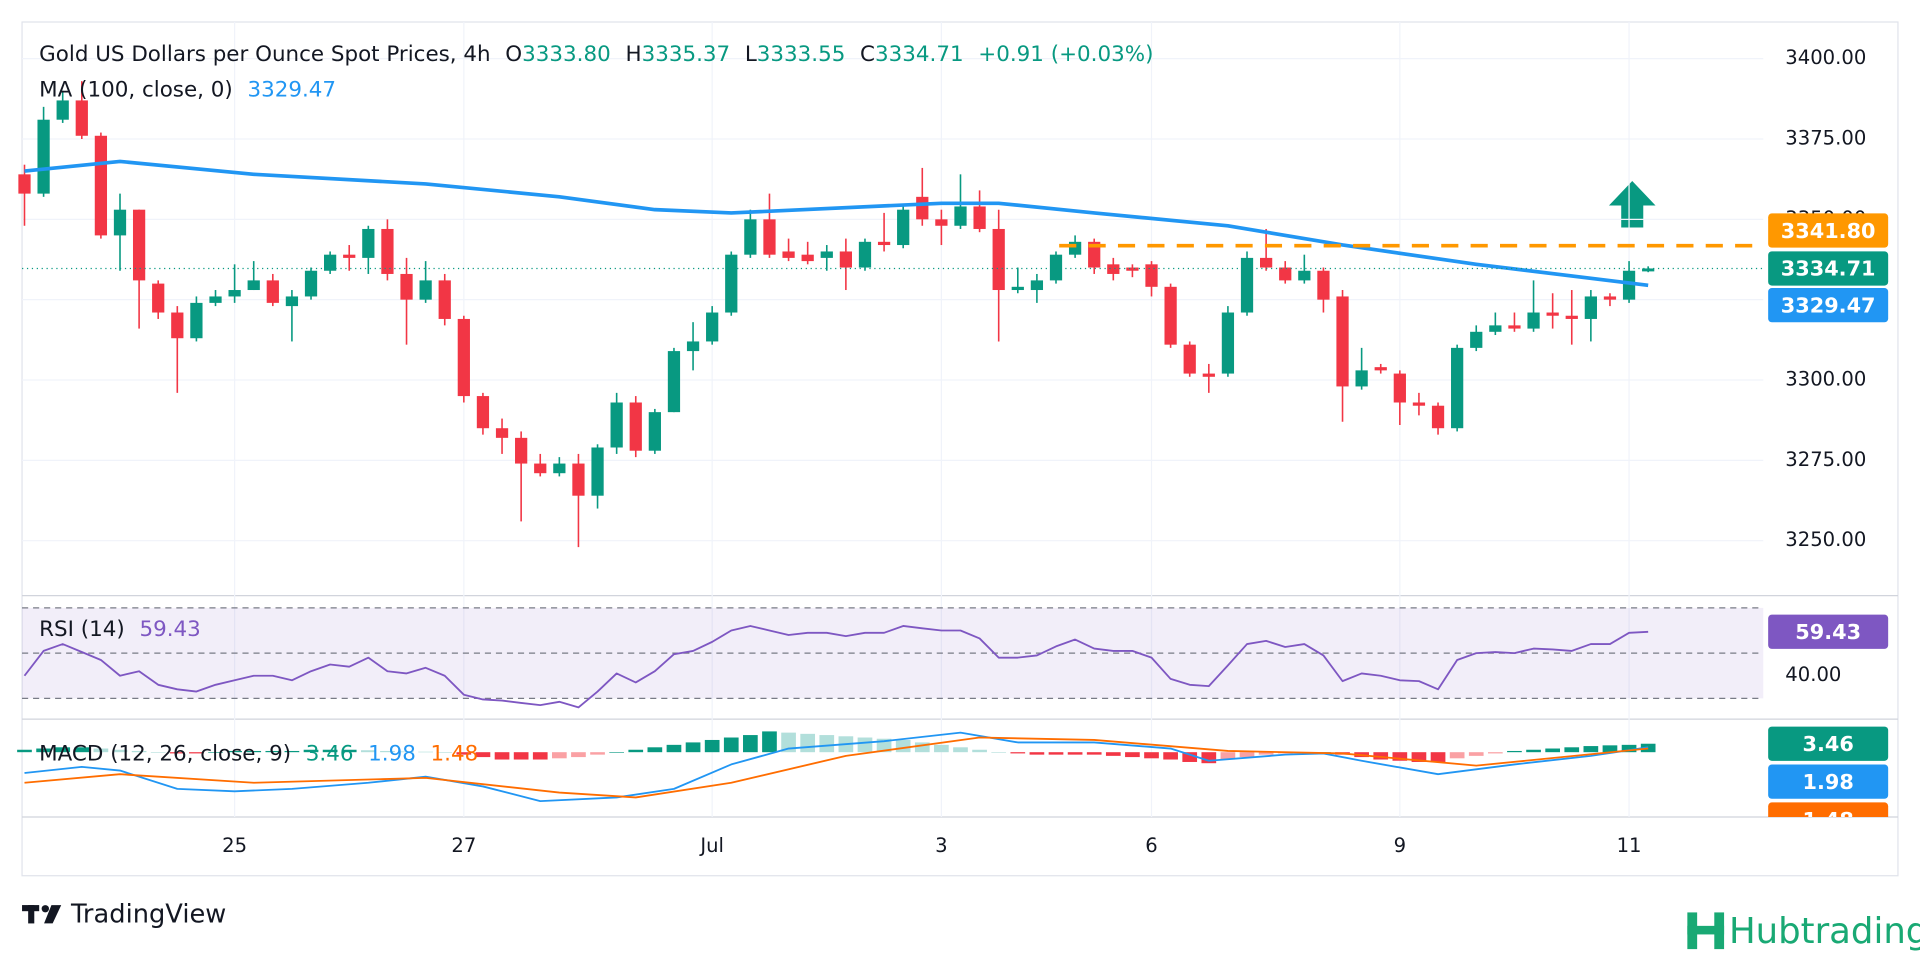 Image resolution: width=1920 pixels, height=954 pixels. Describe the element at coordinates (165, 754) in the screenshot. I see `macd-name: MACD (12, 26, close, 9)` at that location.